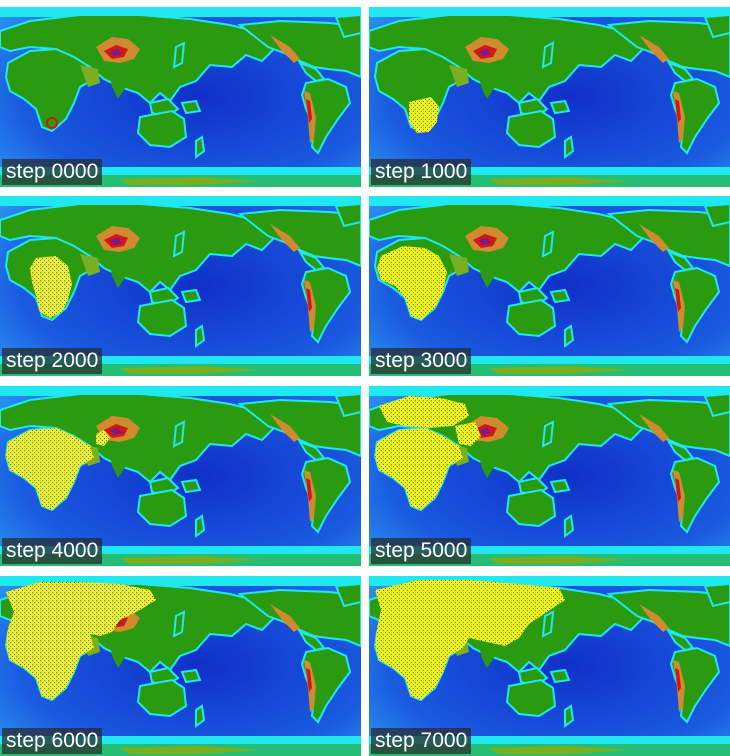 The image size is (730, 756). What do you see at coordinates (52, 741) in the screenshot?
I see `step-label: step 6000` at bounding box center [52, 741].